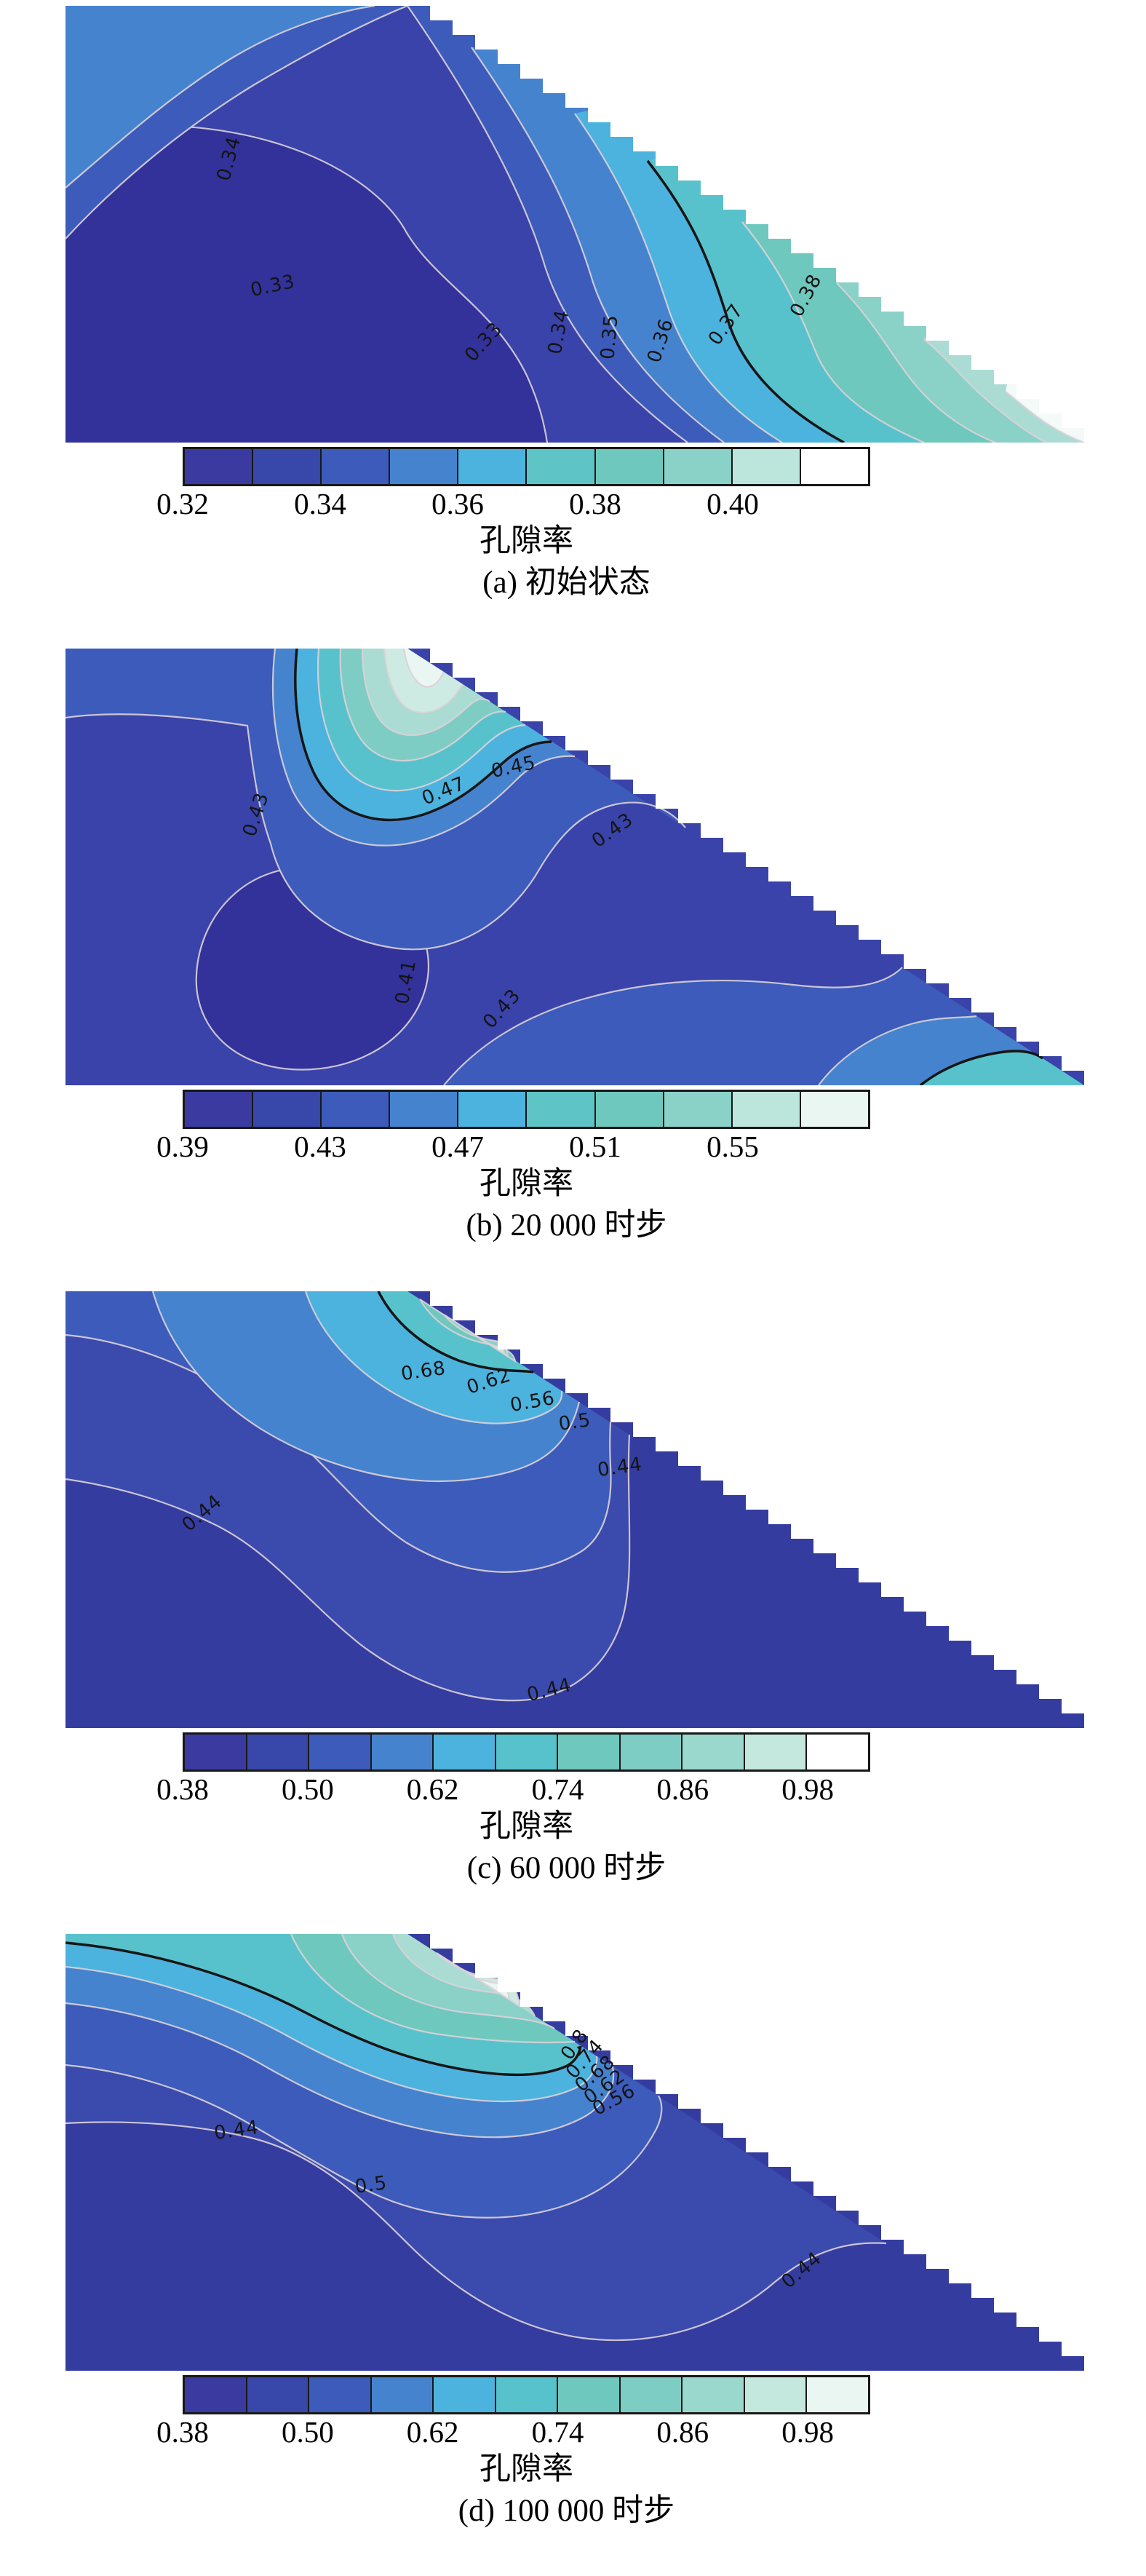  What do you see at coordinates (733, 1146) in the screenshot?
I see `tick-label: 0.55` at bounding box center [733, 1146].